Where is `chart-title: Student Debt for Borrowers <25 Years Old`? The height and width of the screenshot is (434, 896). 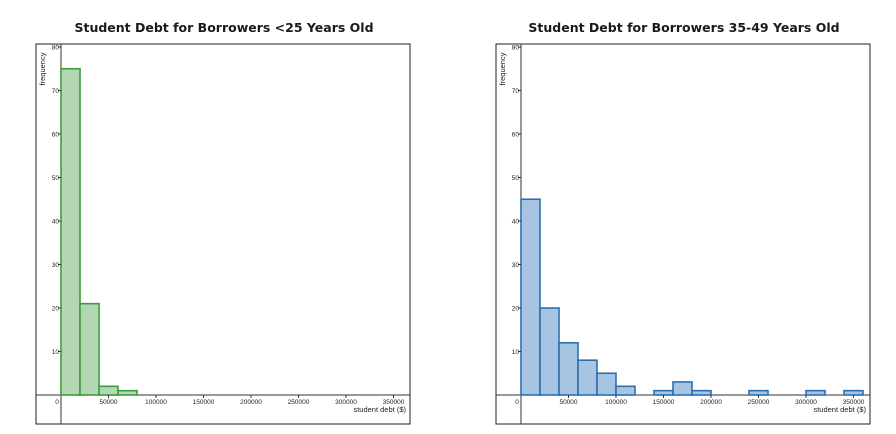
chart-title: Student Debt for Borrowers <25 Years Old is located at coordinates (224, 27).